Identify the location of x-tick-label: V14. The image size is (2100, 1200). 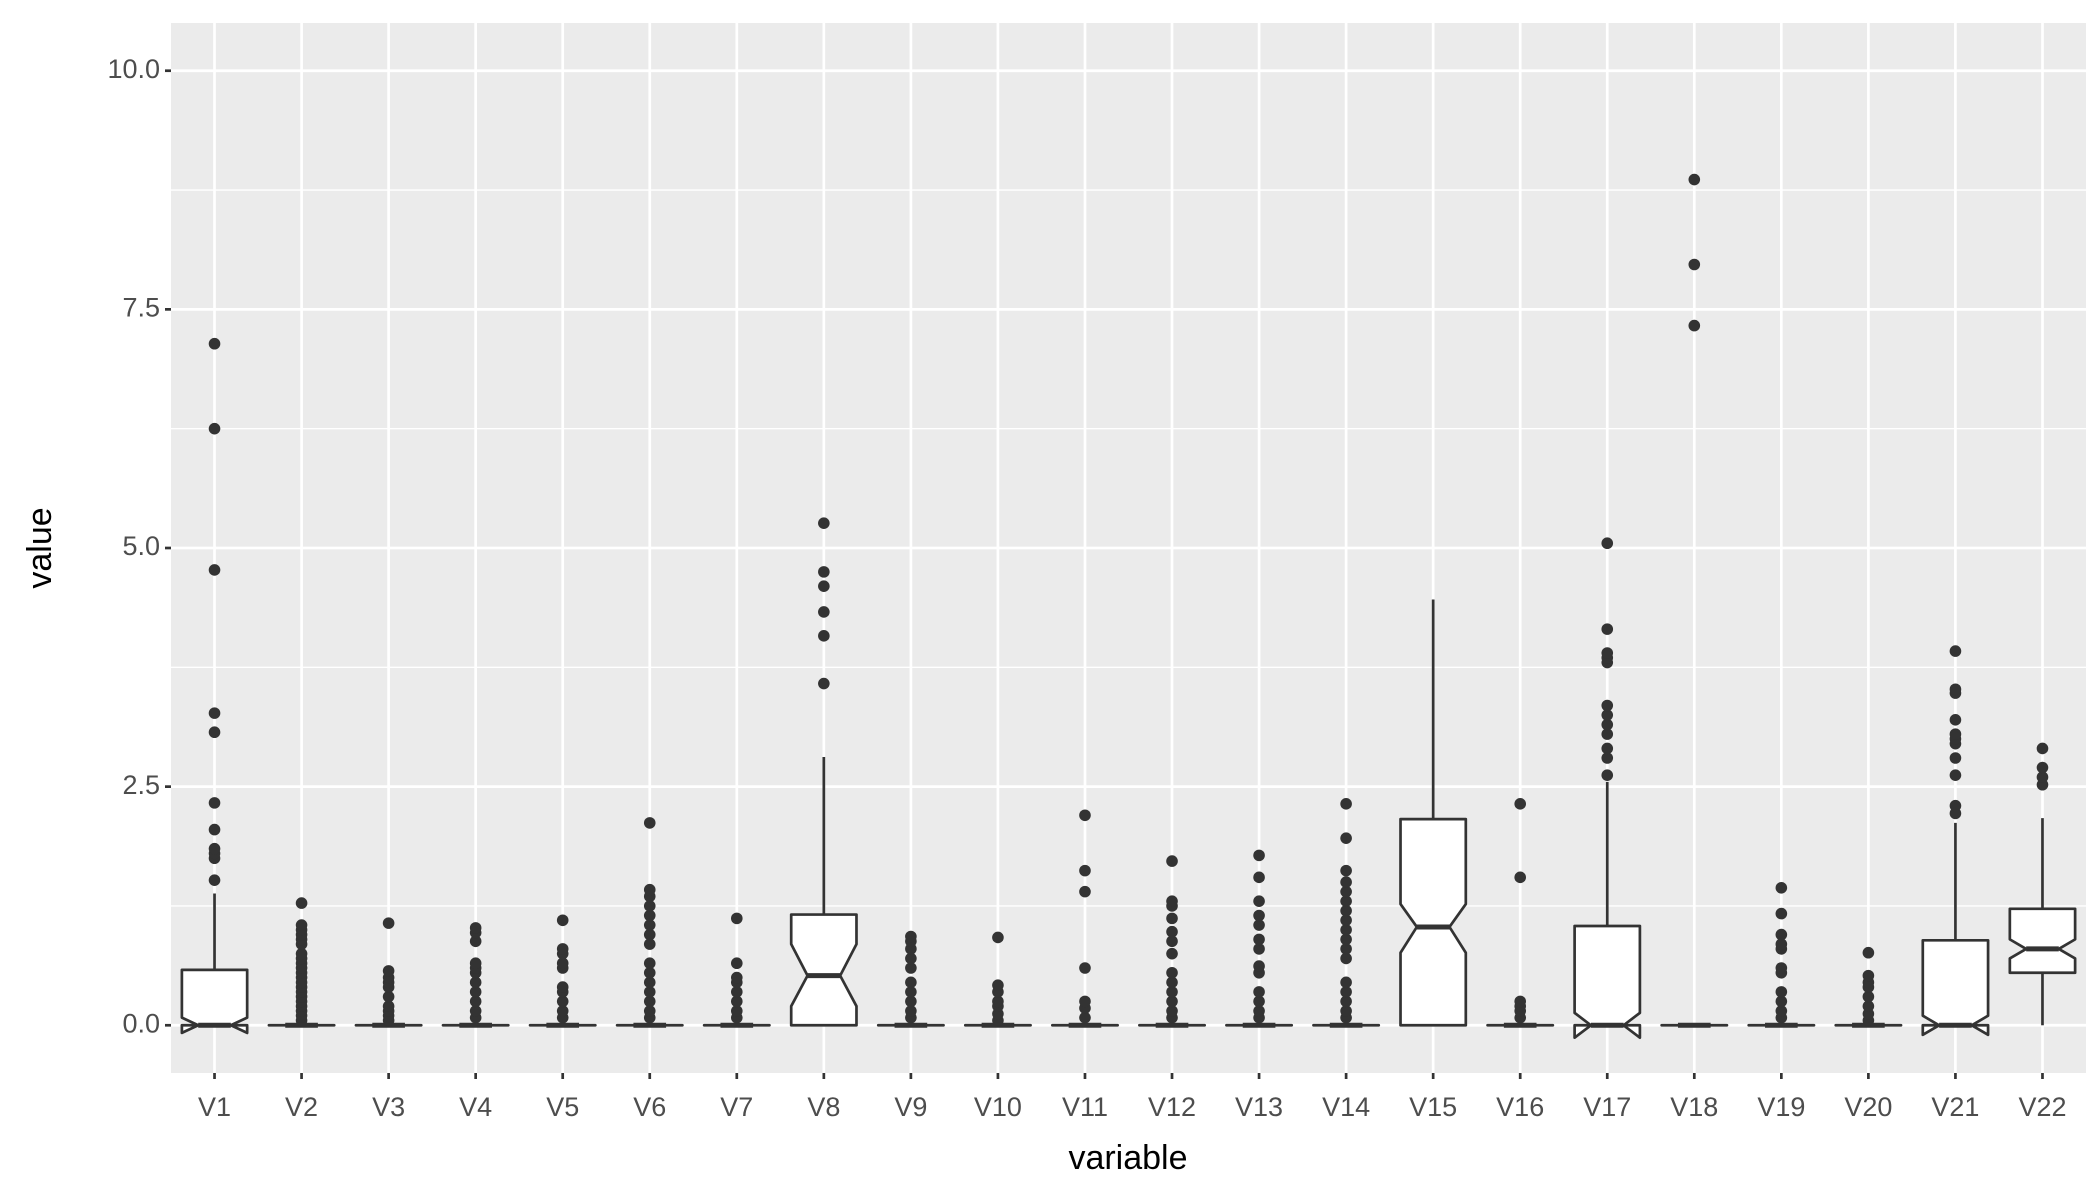
(1346, 1107).